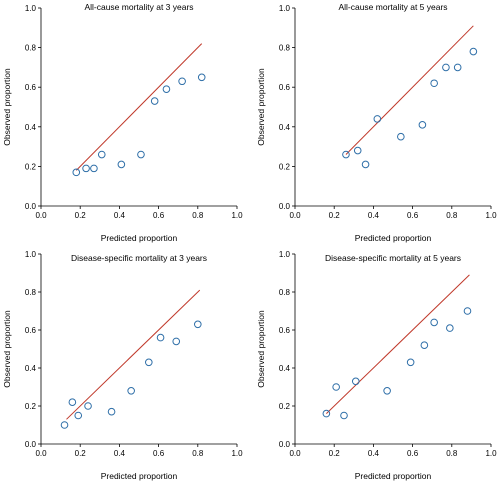 The height and width of the screenshot is (483, 500). What do you see at coordinates (393, 258) in the screenshot?
I see `chart-title: Disease-specific mortality at 5 years` at bounding box center [393, 258].